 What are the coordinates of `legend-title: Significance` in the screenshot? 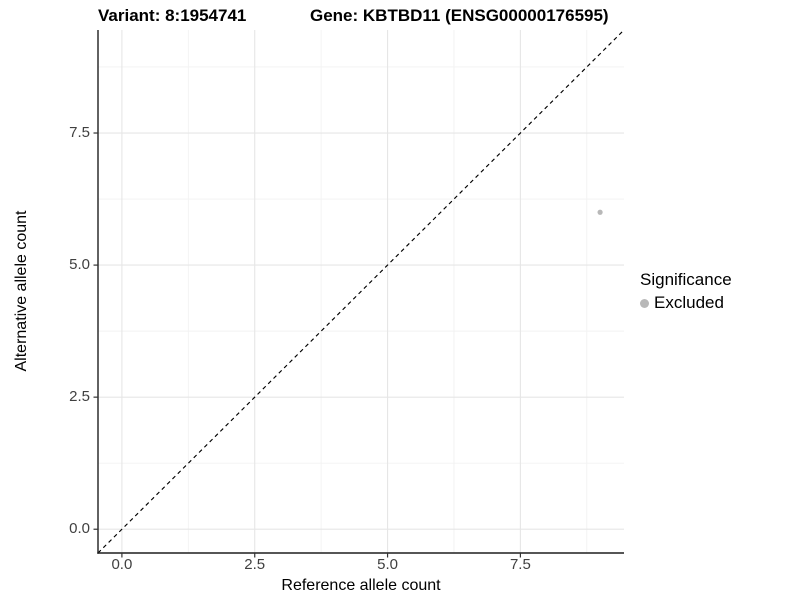 It's located at (686, 279).